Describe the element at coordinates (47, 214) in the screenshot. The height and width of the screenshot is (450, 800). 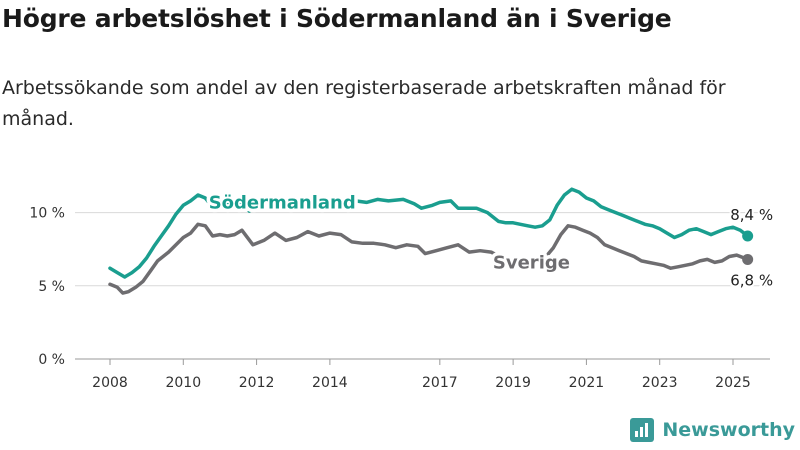
I see `y-tick-label: 10 %` at that location.